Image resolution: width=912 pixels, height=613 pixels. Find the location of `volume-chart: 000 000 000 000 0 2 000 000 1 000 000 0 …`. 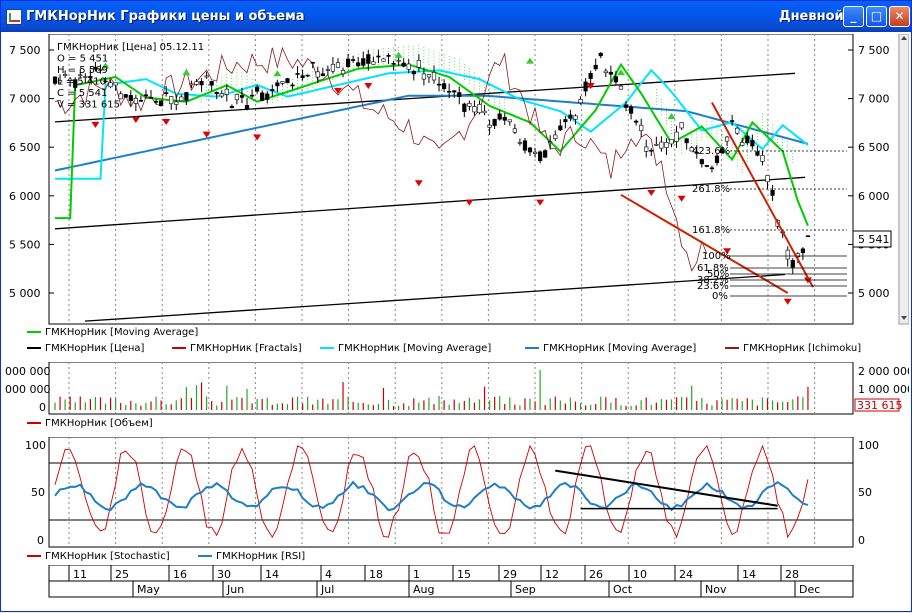

volume-chart: 000 000 000 000 0 2 000 000 1 000 000 0 … is located at coordinates (458, 396).